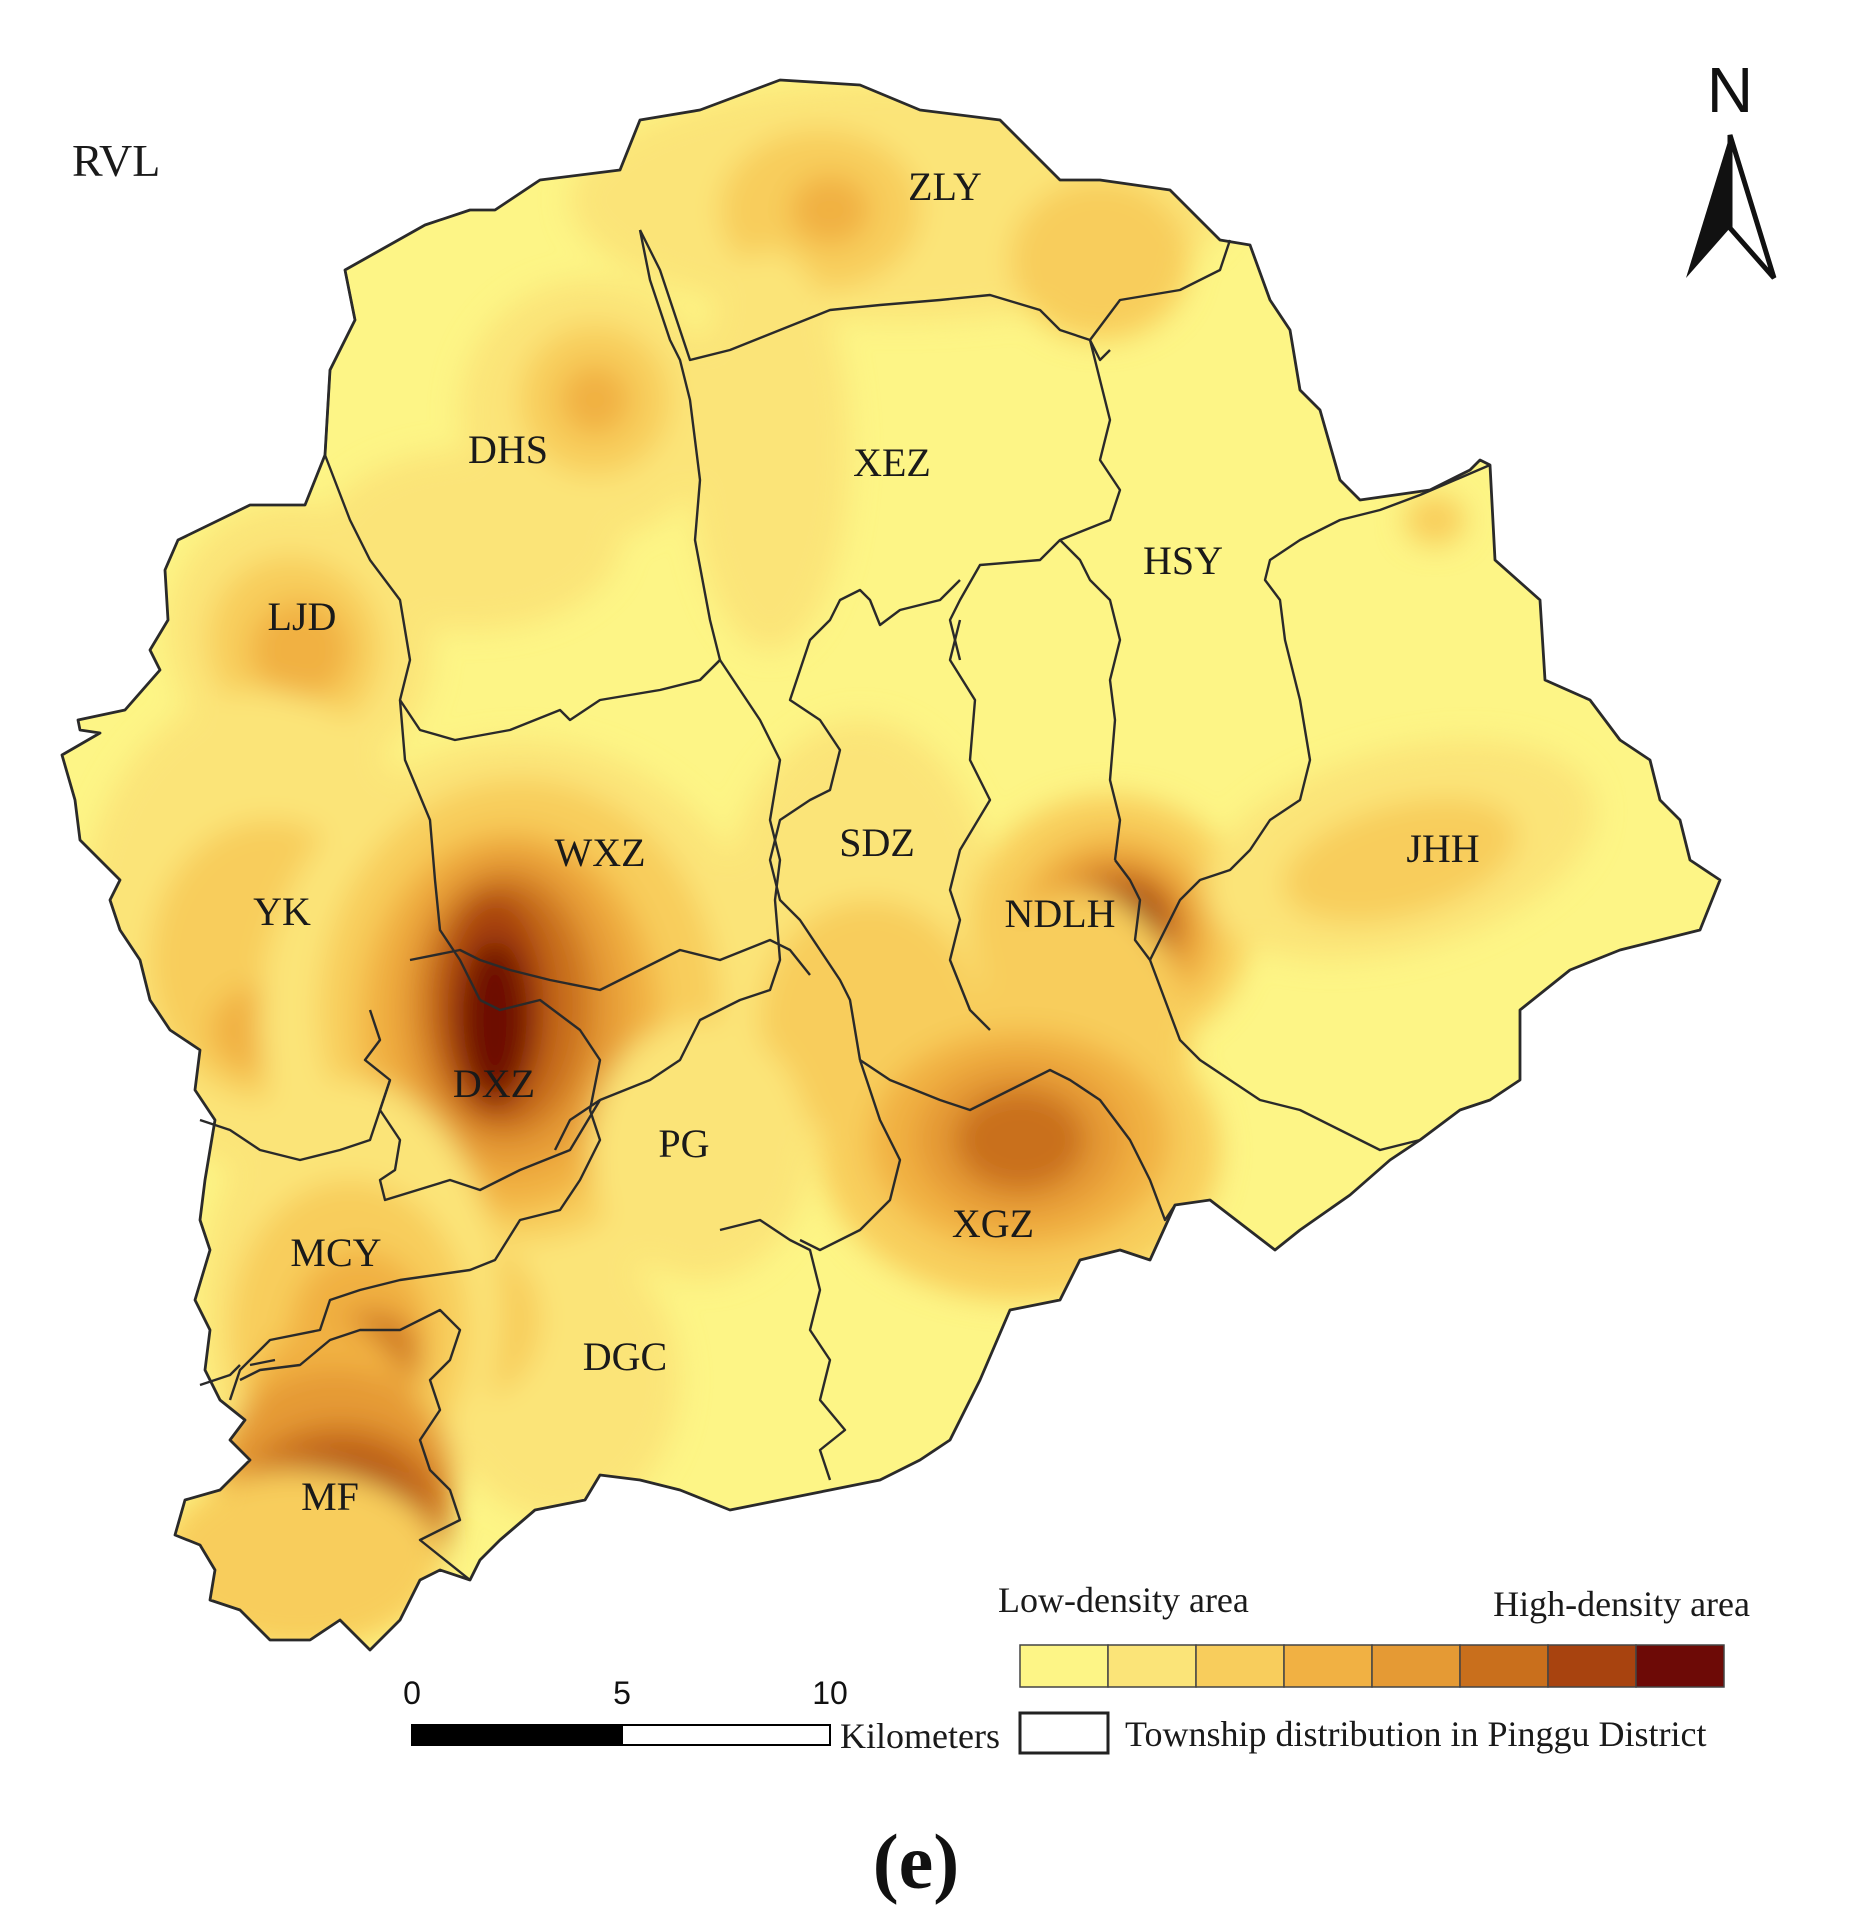  Describe the element at coordinates (508, 449) in the screenshot. I see `township-label-dhs: DHS` at that location.